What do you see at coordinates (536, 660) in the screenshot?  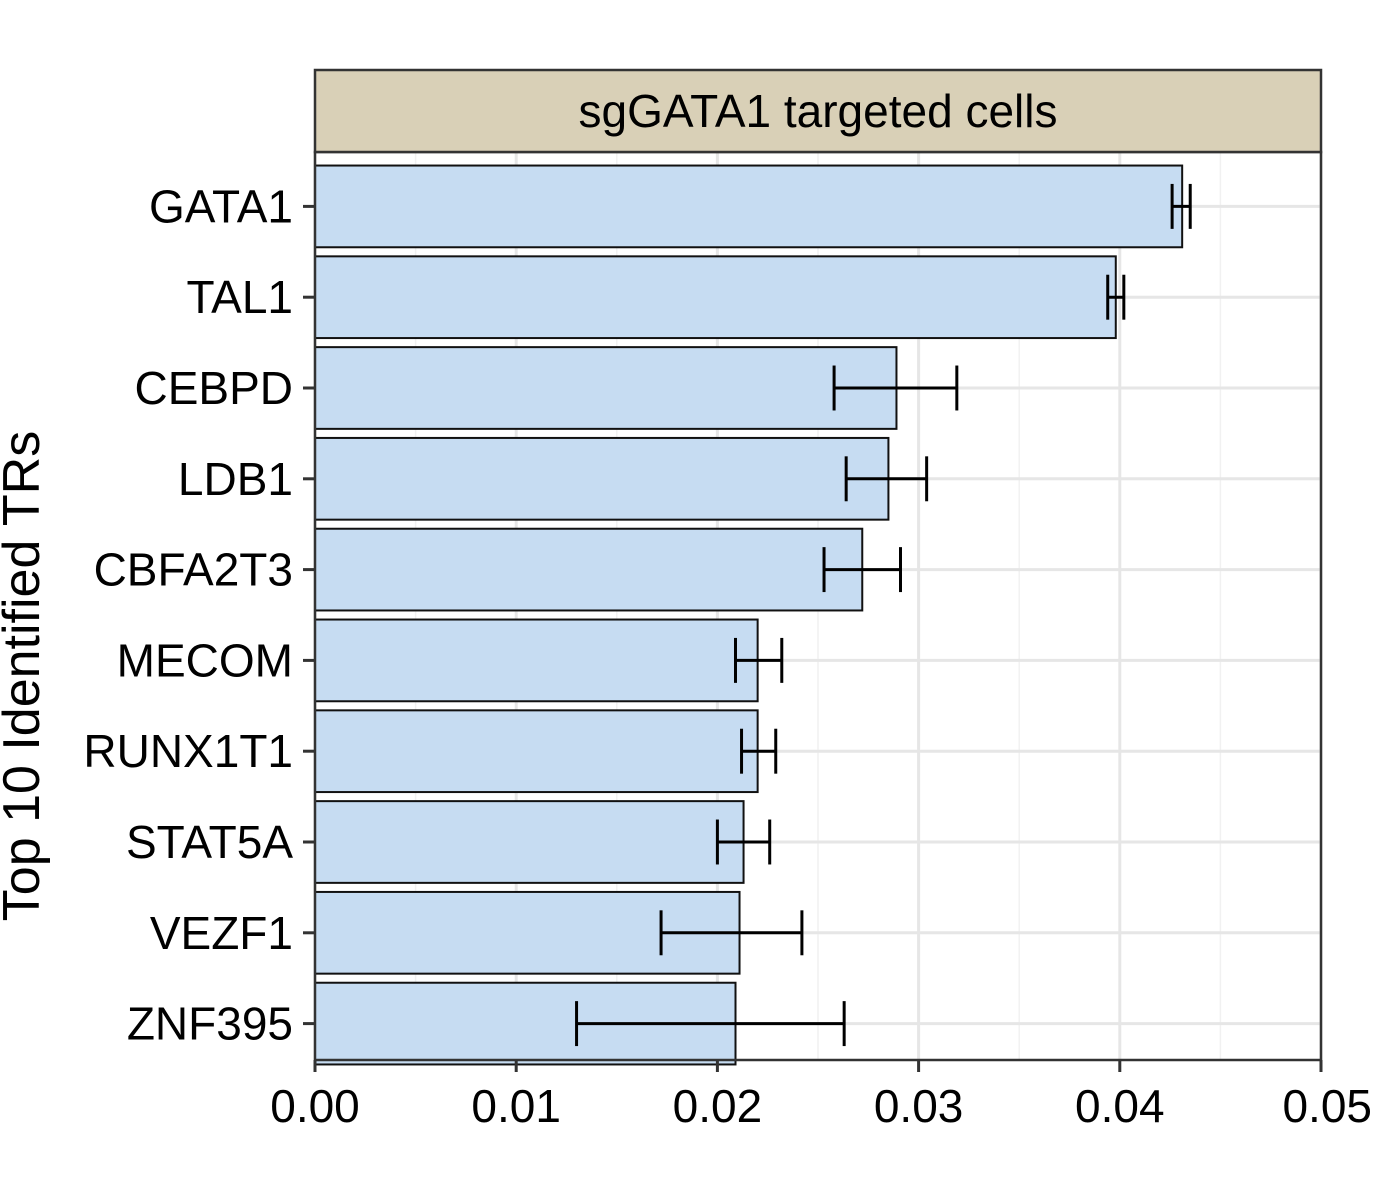 I see `bar-mecom` at bounding box center [536, 660].